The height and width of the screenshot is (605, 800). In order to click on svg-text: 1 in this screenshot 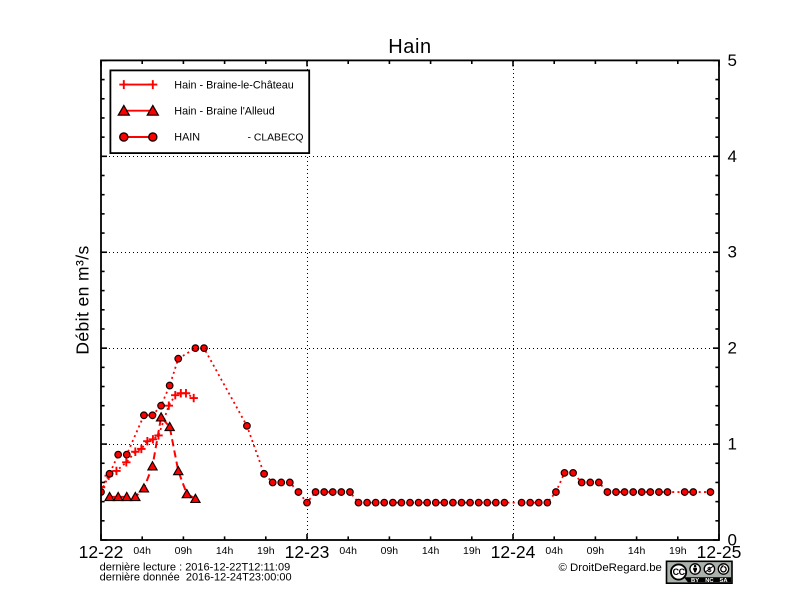, I will do `click(732, 444)`.